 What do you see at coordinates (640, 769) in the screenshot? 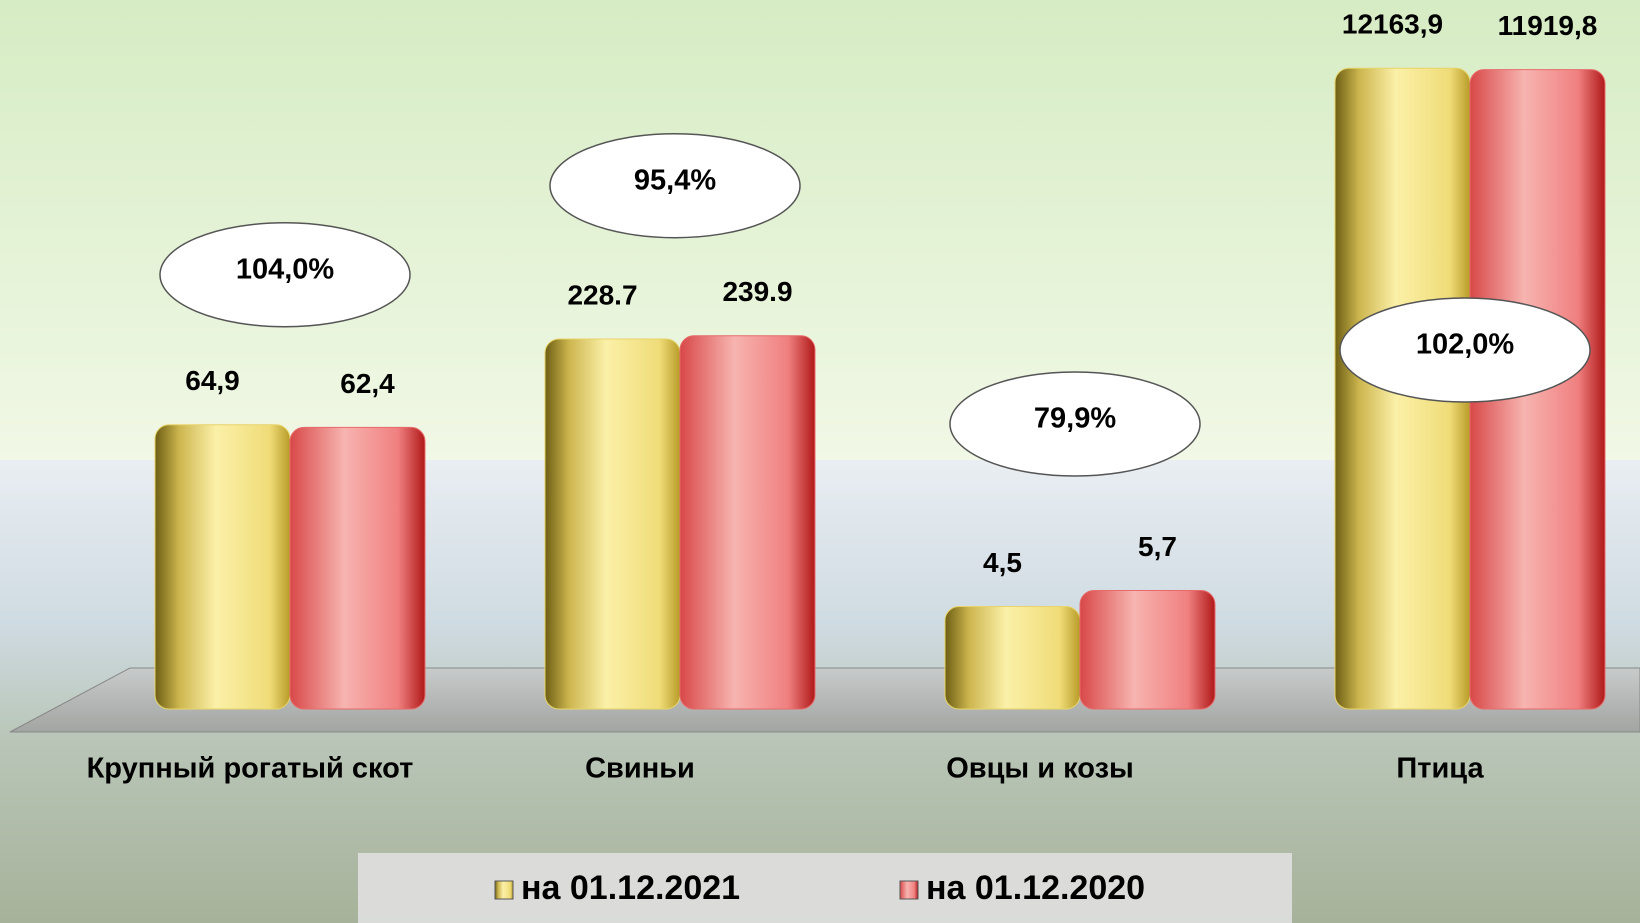
I see `x-tick-label: Свиньи` at bounding box center [640, 769].